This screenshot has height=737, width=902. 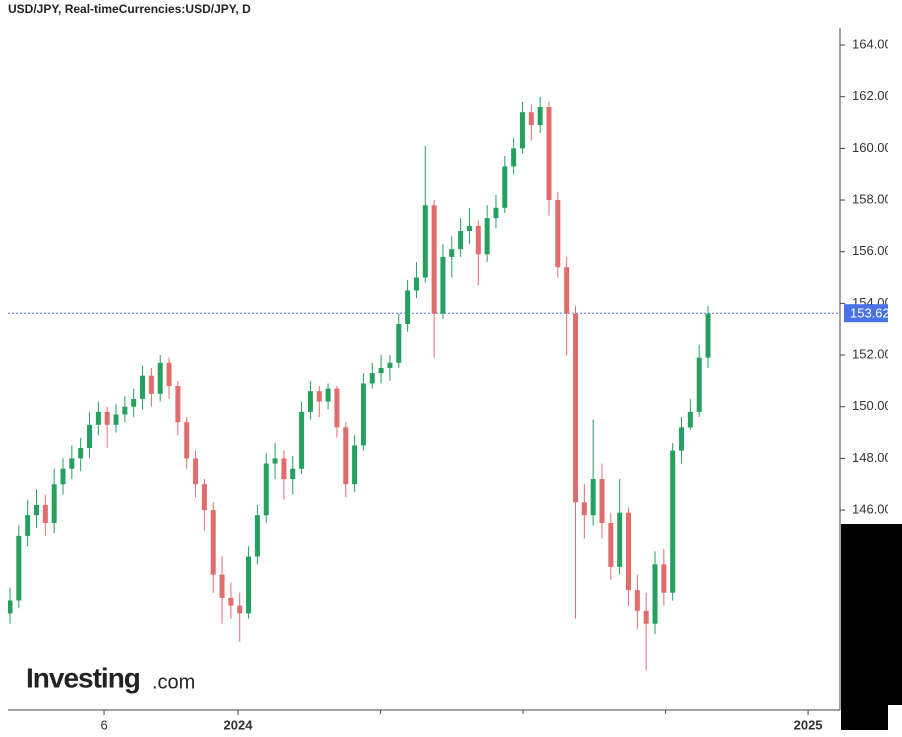 What do you see at coordinates (872, 43) in the screenshot?
I see `y-tick-label: 164.00` at bounding box center [872, 43].